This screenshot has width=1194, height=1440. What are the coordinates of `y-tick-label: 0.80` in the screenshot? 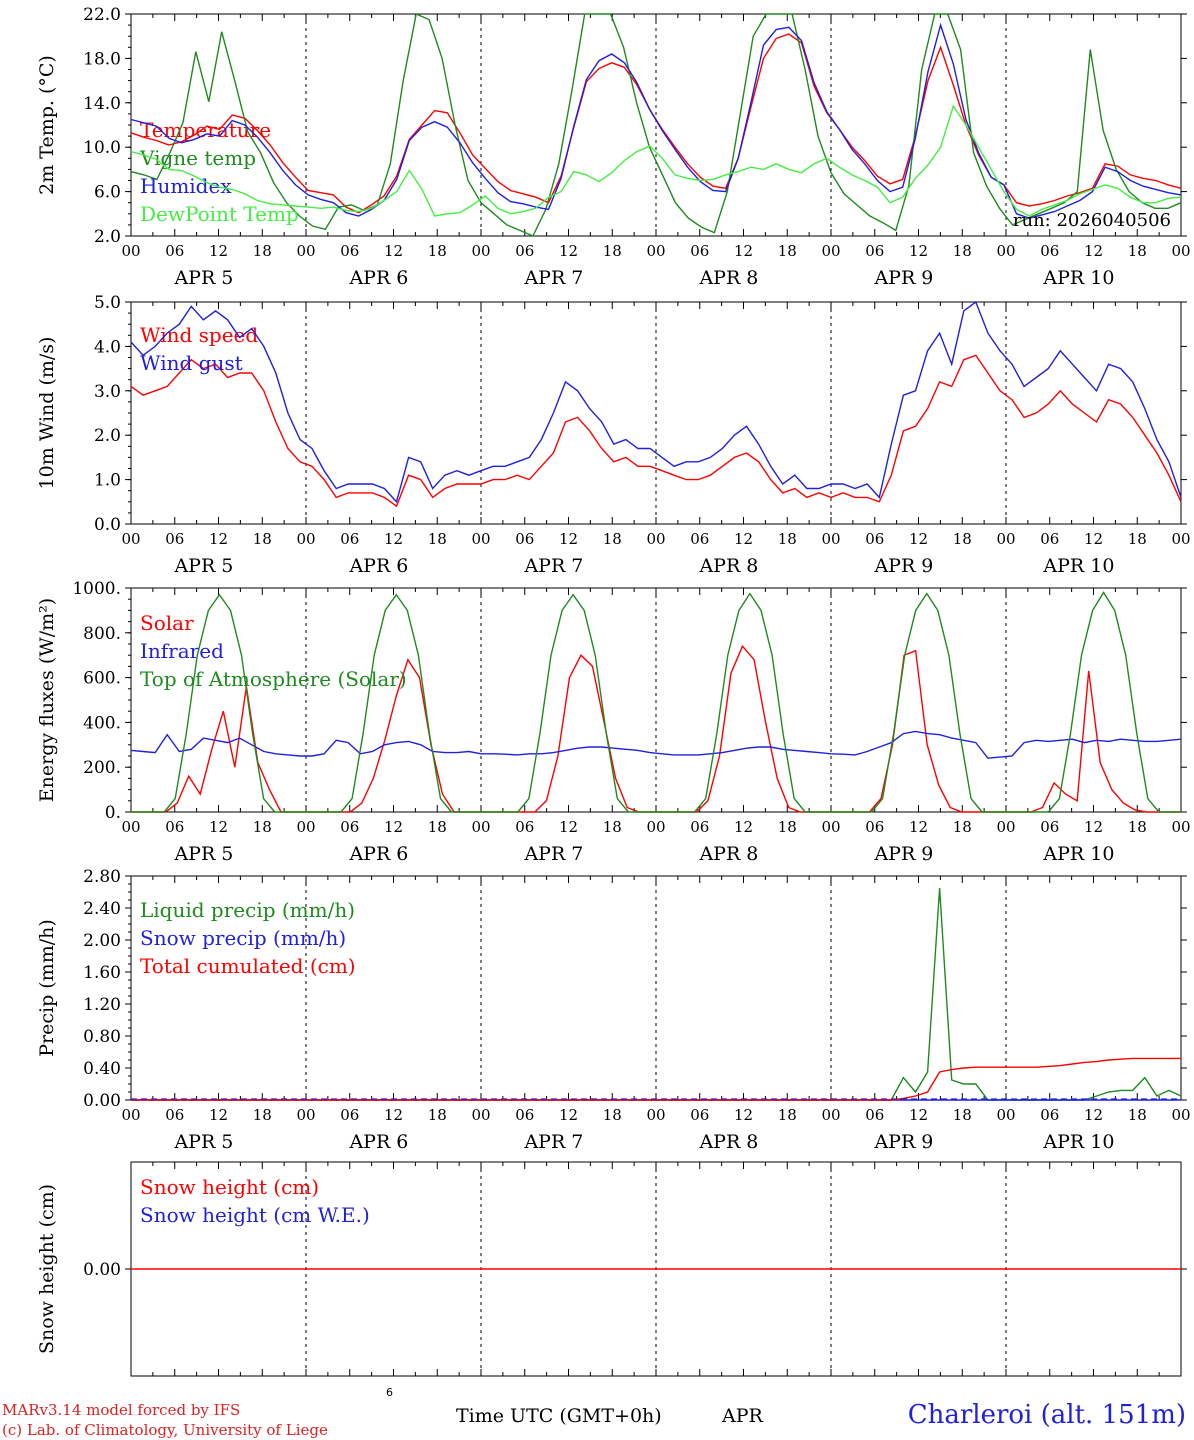 It's located at (102, 1037).